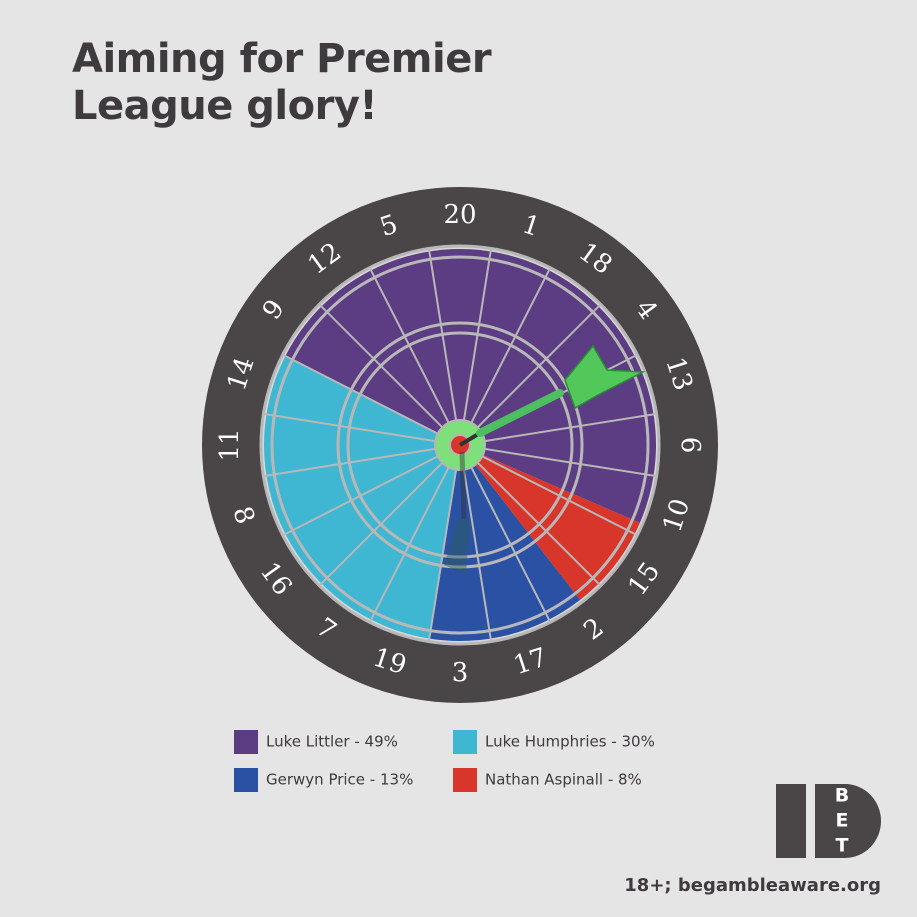 Image resolution: width=917 pixels, height=917 pixels. What do you see at coordinates (332, 742) in the screenshot?
I see `legend-label: Luke Littler - 49%` at bounding box center [332, 742].